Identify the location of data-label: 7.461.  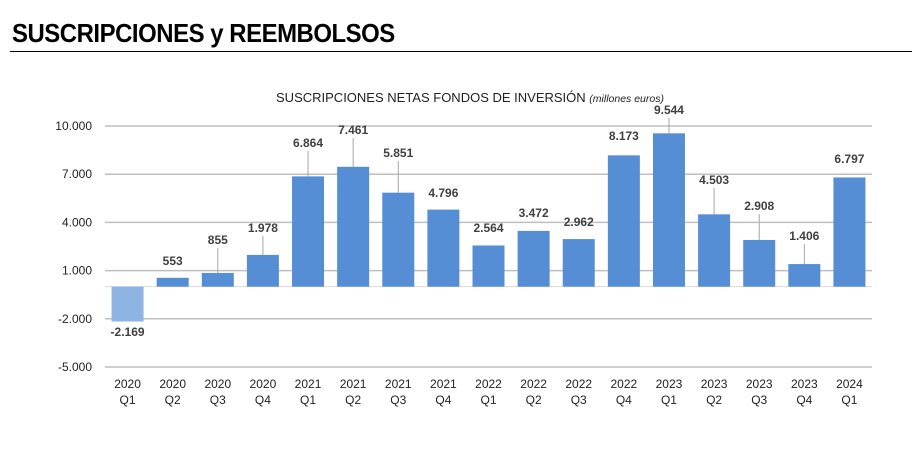
(353, 130).